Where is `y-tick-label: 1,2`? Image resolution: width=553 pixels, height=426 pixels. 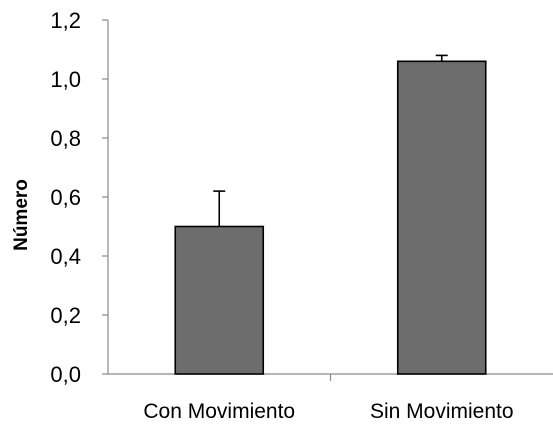
y-tick-label: 1,2 is located at coordinates (65, 20).